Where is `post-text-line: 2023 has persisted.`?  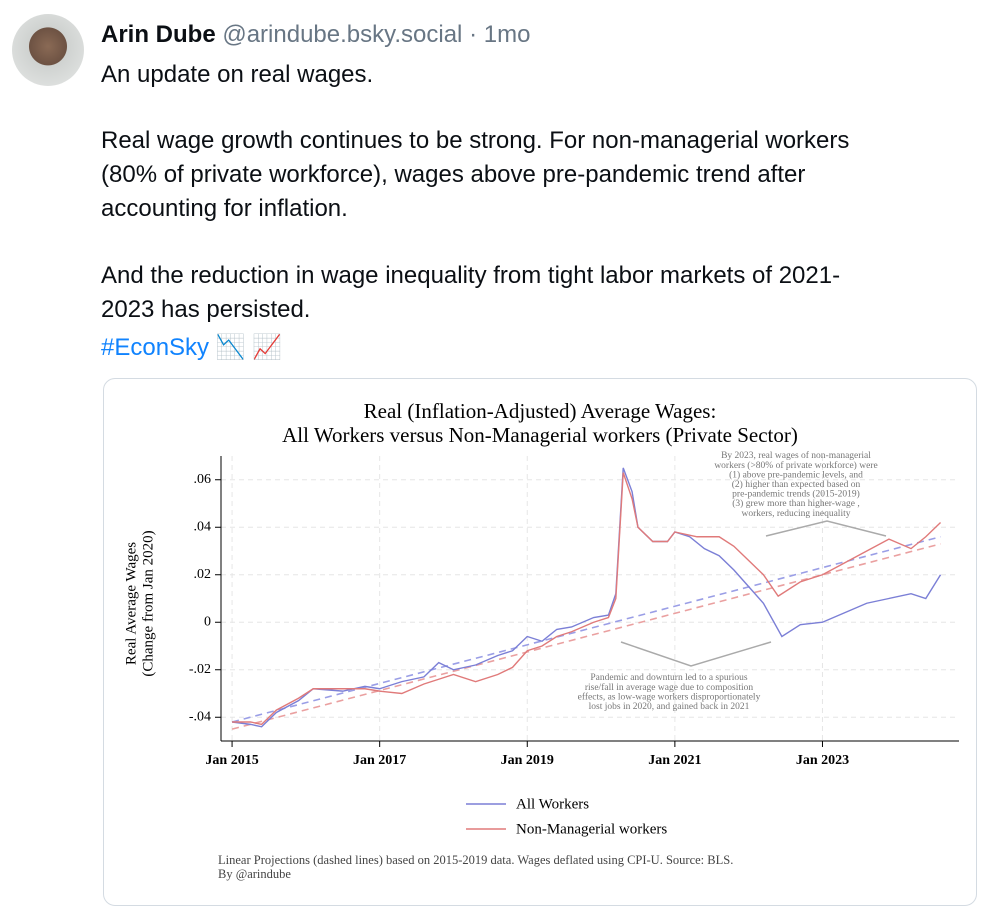 post-text-line: 2023 has persisted. is located at coordinates (206, 309).